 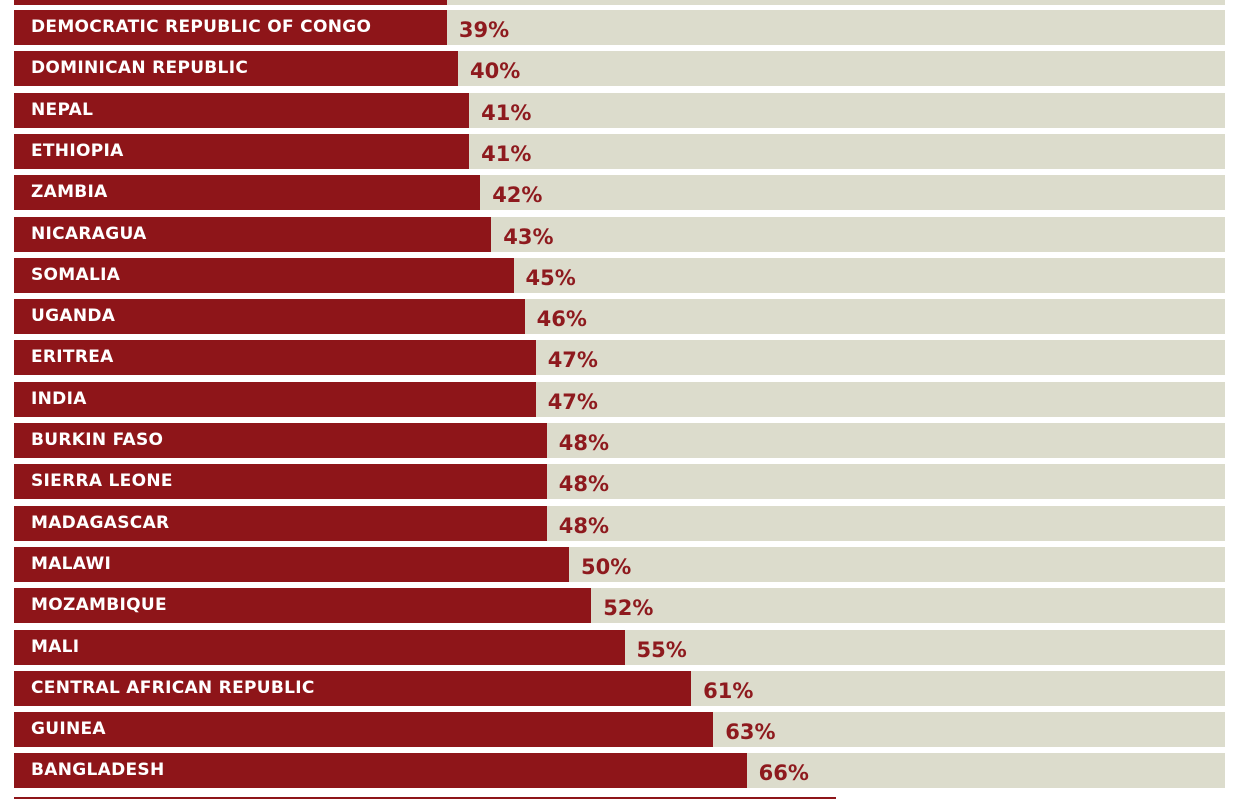 What do you see at coordinates (783, 773) in the screenshot?
I see `data-label: 66%` at bounding box center [783, 773].